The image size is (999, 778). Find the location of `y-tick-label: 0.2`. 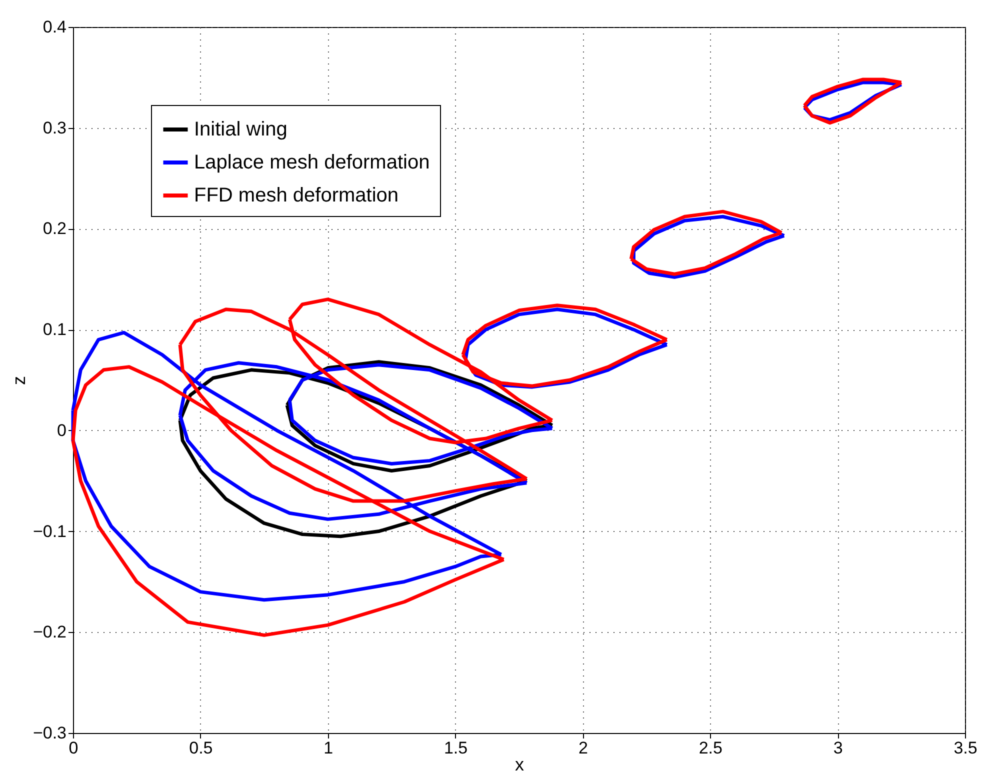

y-tick-label: 0.2 is located at coordinates (54, 228).